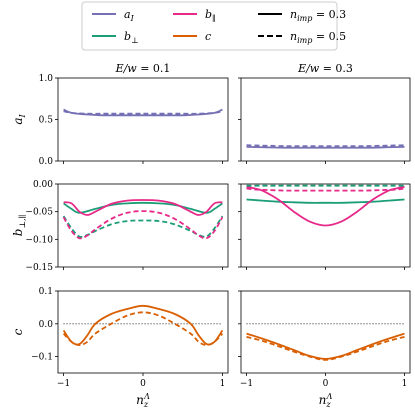 Image resolution: width=415 pixels, height=411 pixels. What do you see at coordinates (39, 240) in the screenshot?
I see `y-tick-label: −0.10` at bounding box center [39, 240].